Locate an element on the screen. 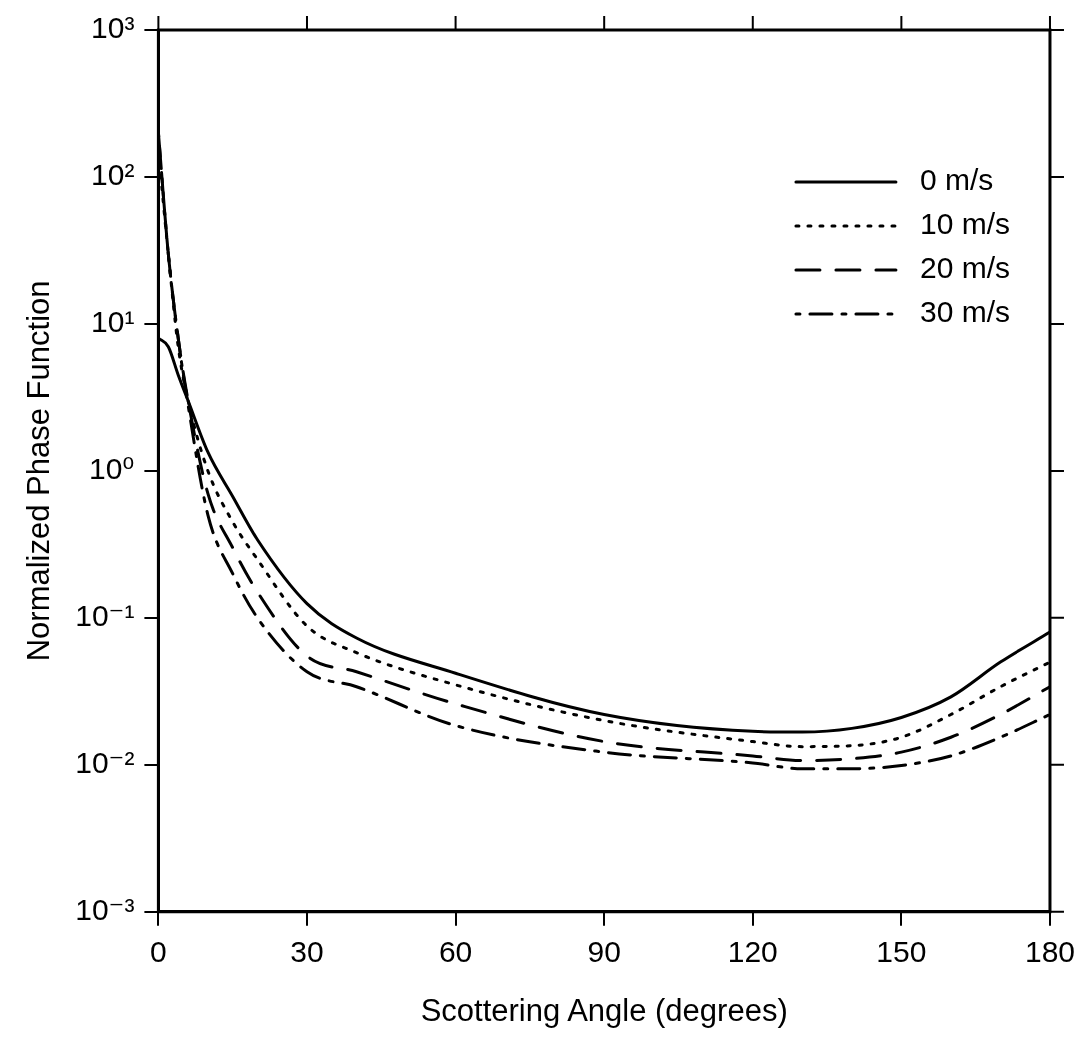  x-tick-label: 180 is located at coordinates (1049, 952).